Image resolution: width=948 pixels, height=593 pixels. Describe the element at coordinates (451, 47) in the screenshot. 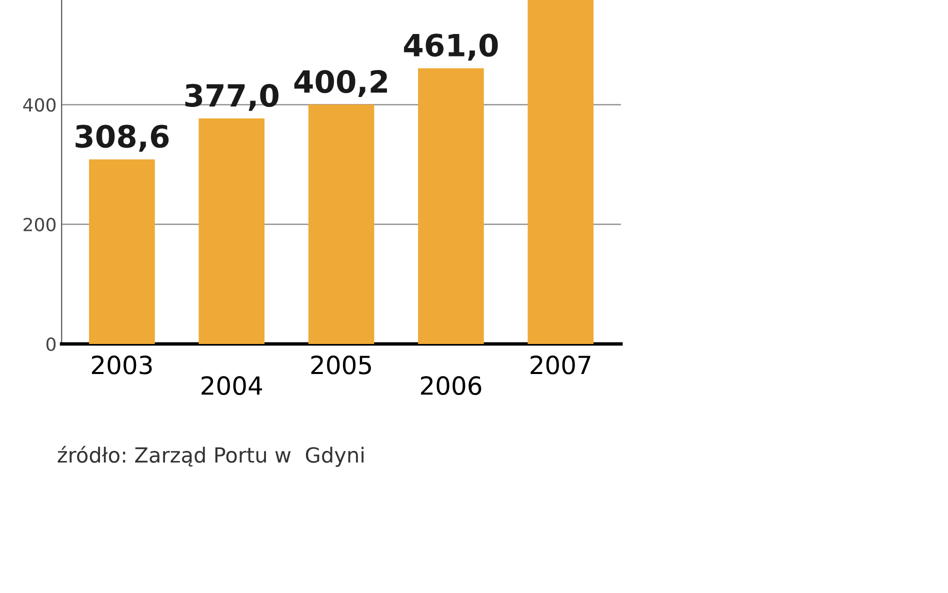

I see `data-label: 461,0` at that location.